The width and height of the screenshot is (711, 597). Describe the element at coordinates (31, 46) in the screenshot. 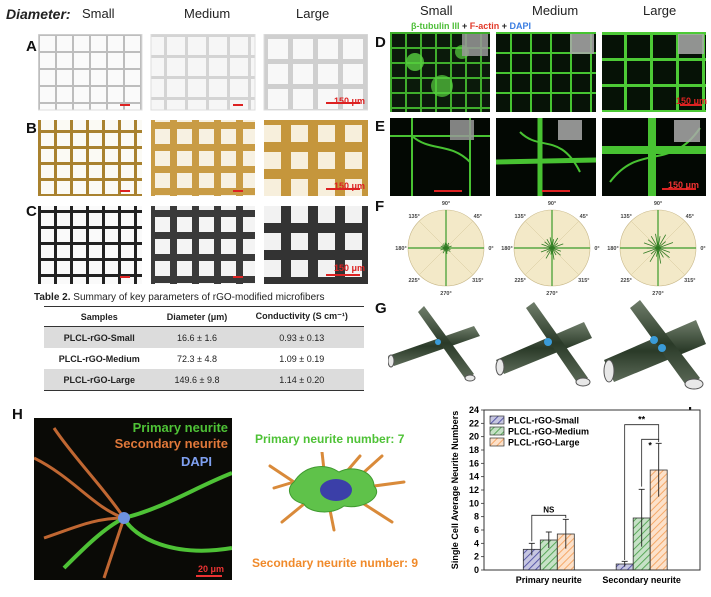

I see `panel-label-a: A` at that location.